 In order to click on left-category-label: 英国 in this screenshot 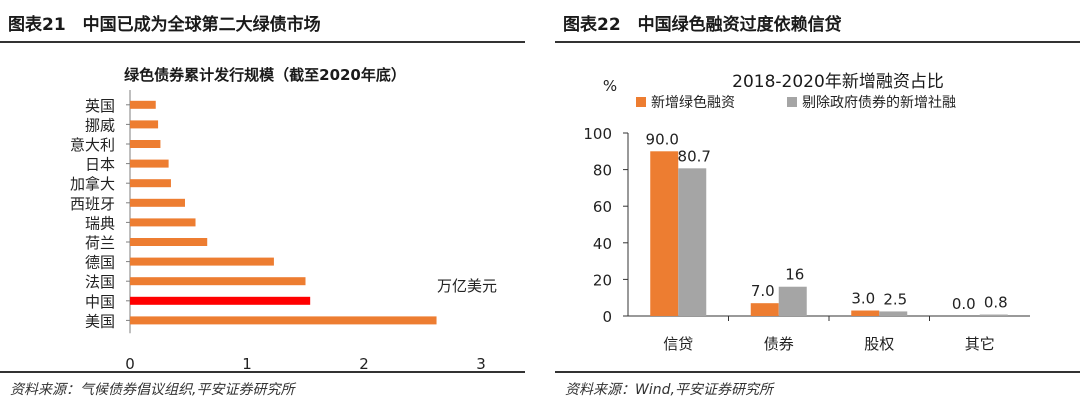, I will do `click(100, 106)`.